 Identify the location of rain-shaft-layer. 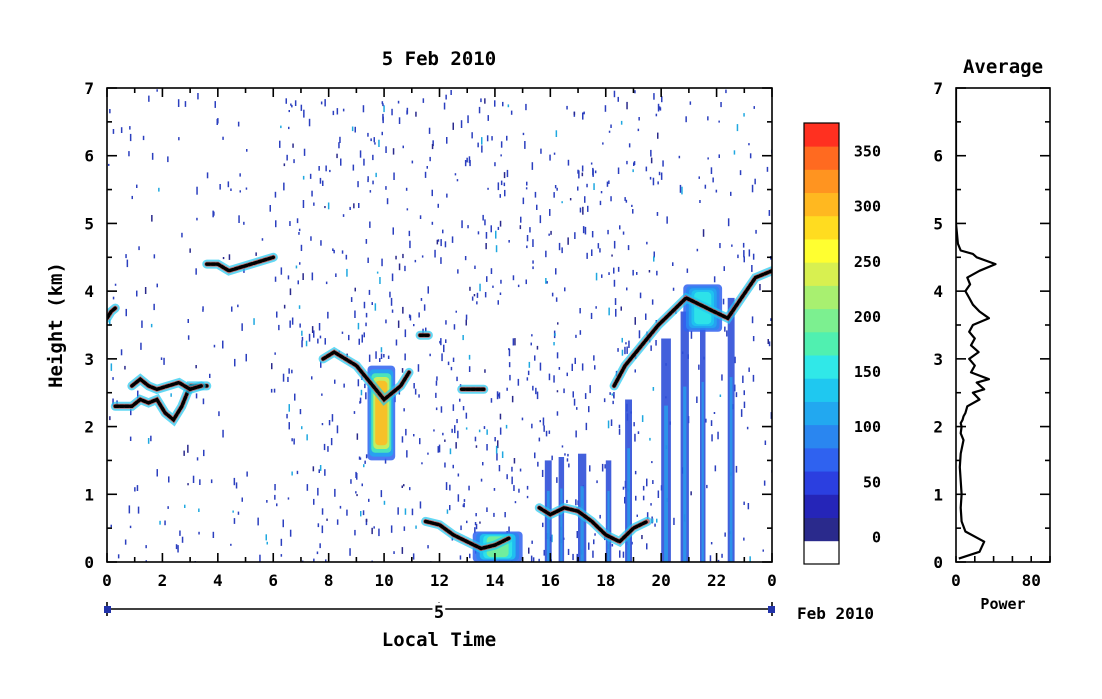
(639, 429).